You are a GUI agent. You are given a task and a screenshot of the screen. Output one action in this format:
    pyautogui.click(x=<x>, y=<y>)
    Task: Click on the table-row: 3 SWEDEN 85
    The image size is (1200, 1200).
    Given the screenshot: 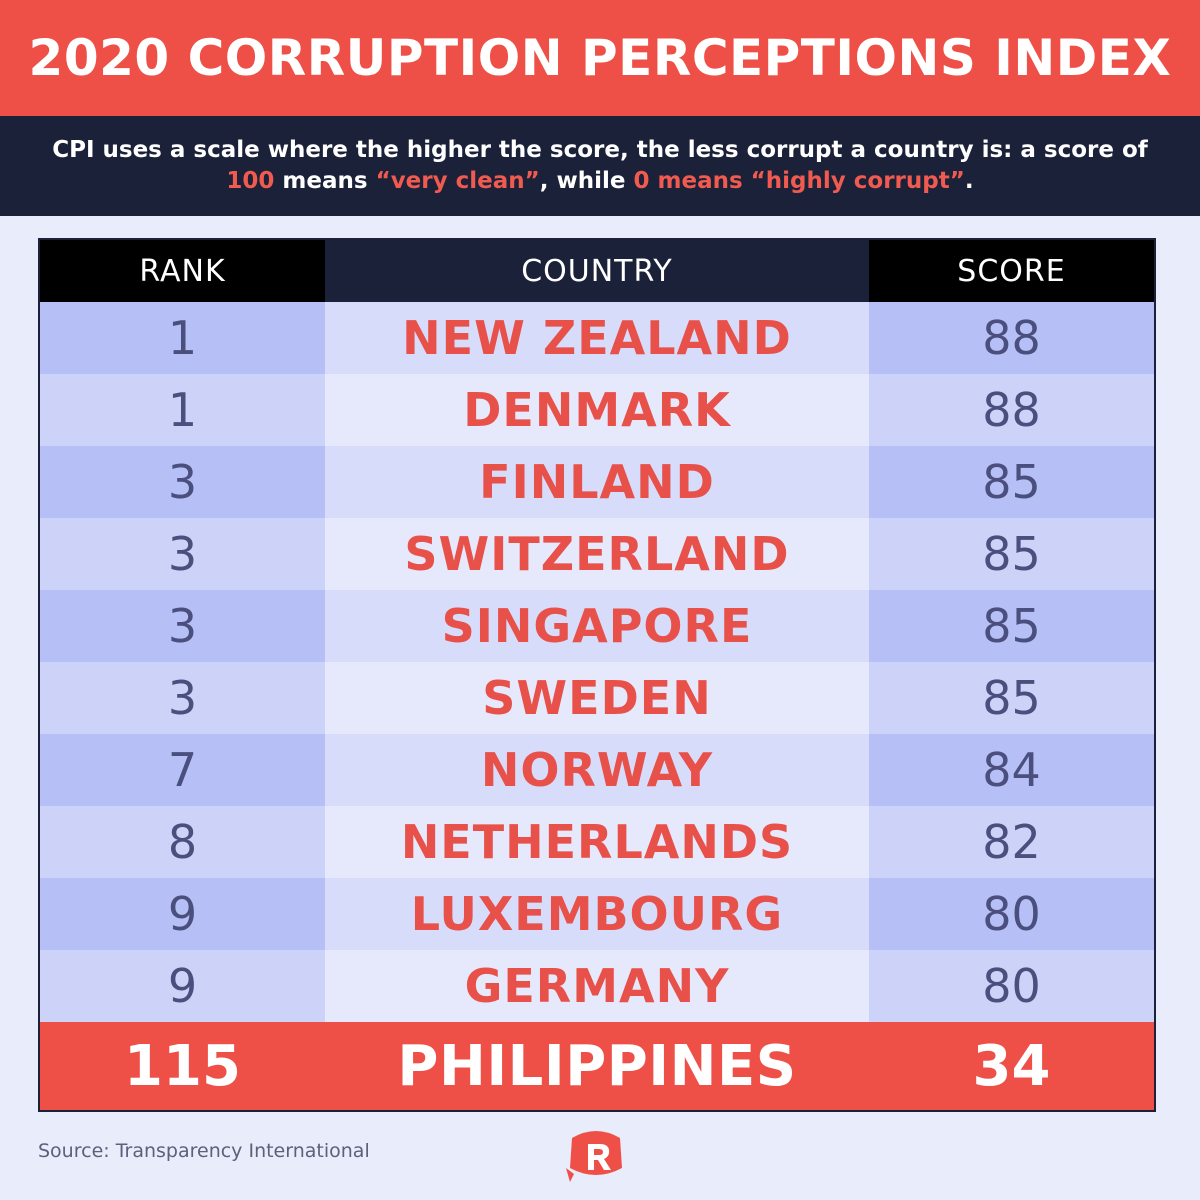 What is the action you would take?
    pyautogui.click(x=597, y=698)
    